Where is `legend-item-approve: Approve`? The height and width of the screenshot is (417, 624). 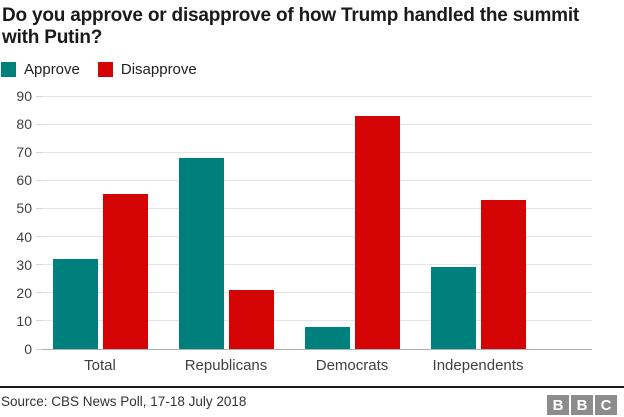 legend-item-approve: Approve is located at coordinates (40, 69).